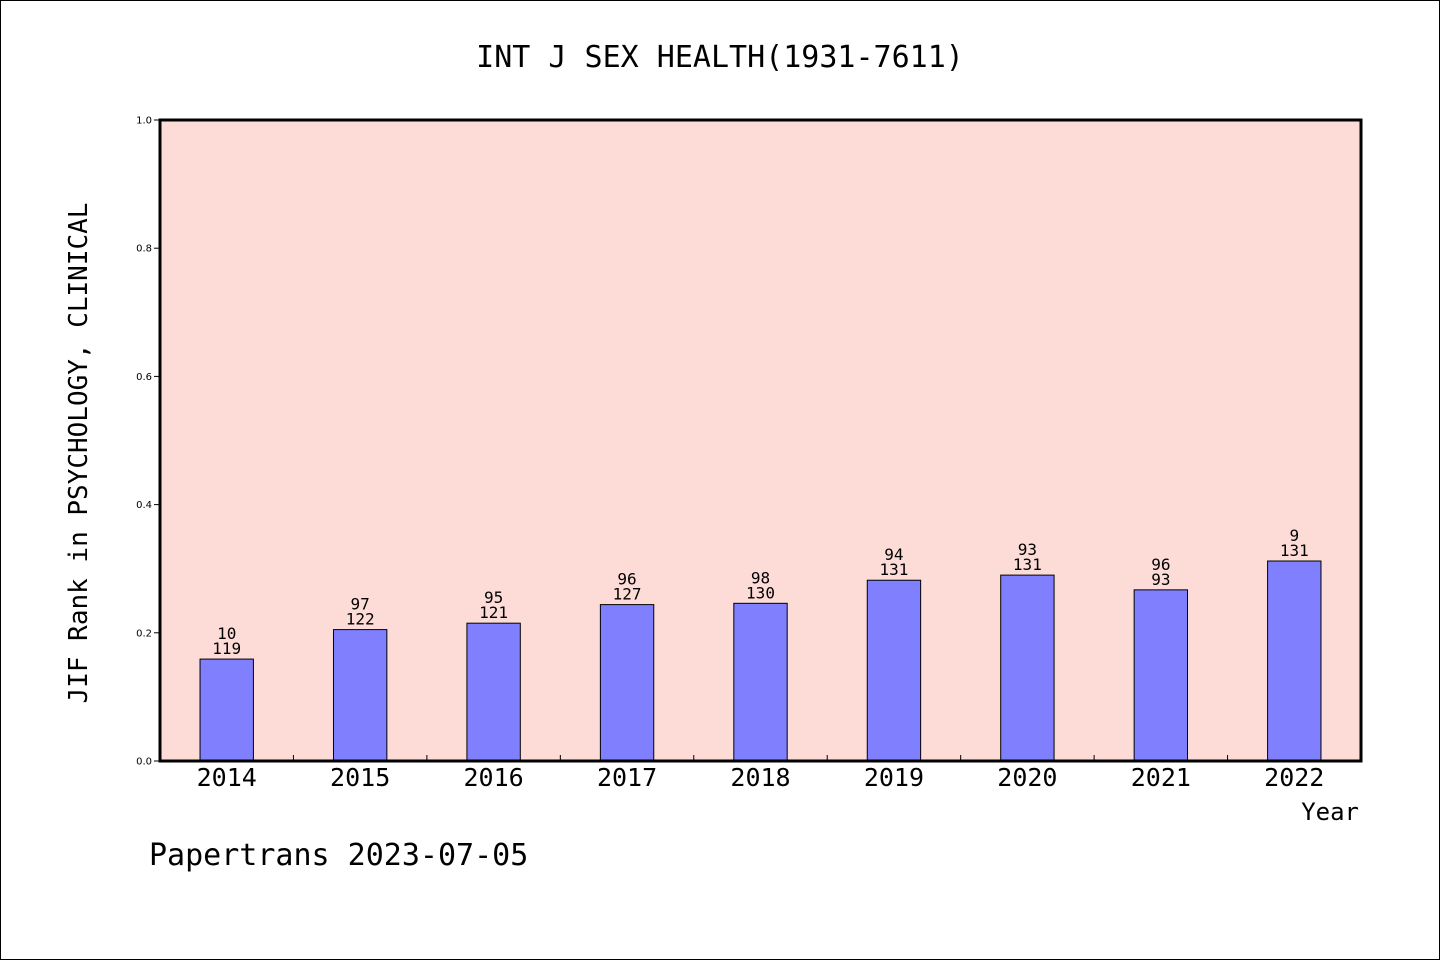 The image size is (1440, 960). I want to click on bar-2020, so click(1027, 668).